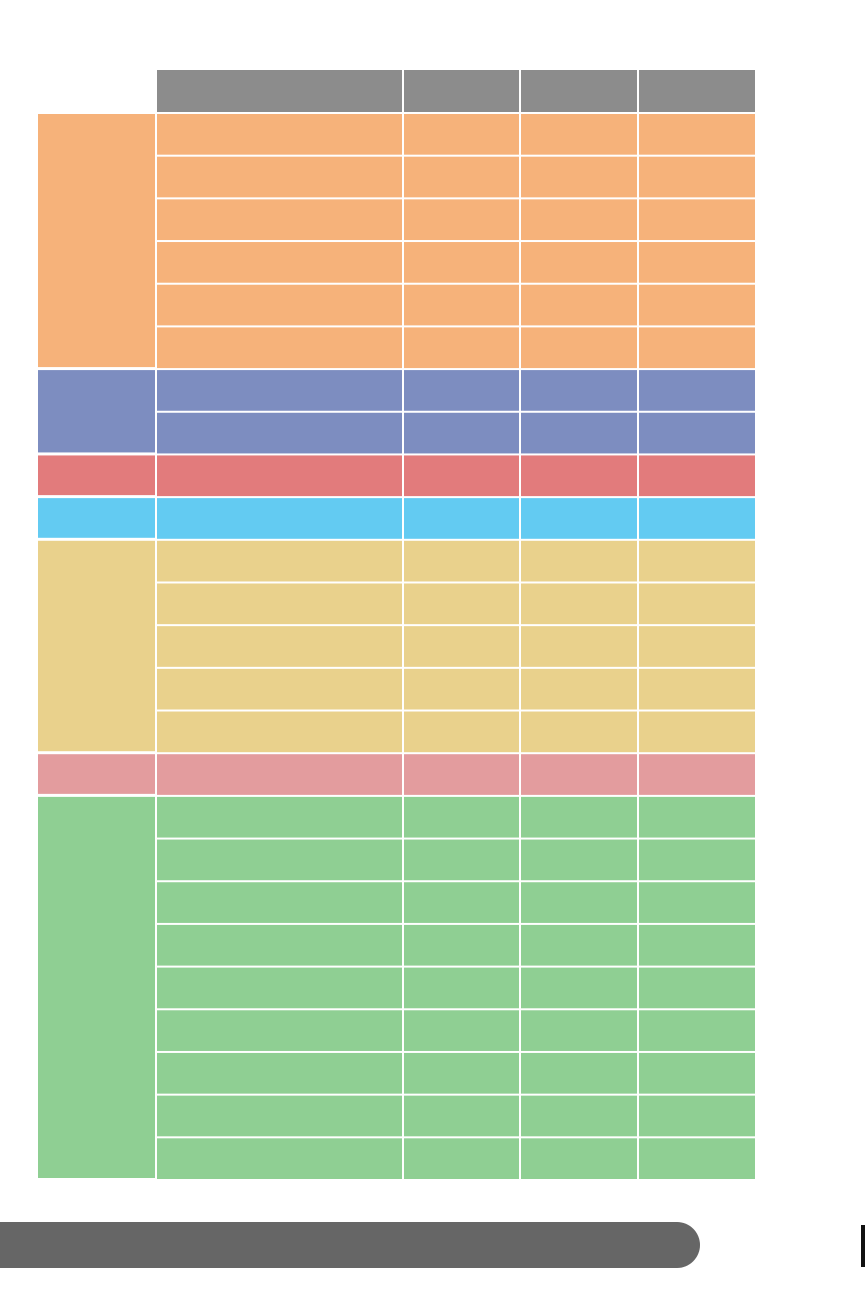 This screenshot has height=1297, width=865. I want to click on page-edge-mark, so click(863, 1246).